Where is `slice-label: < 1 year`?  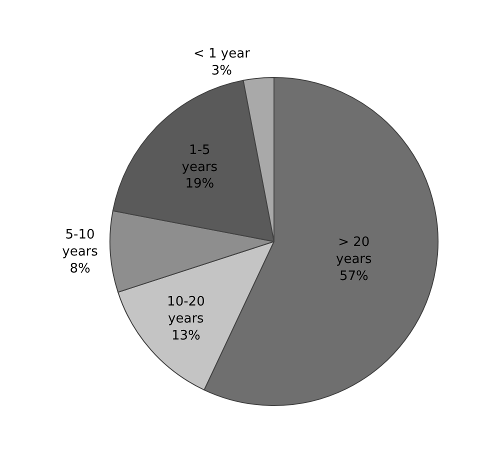
slice-label: < 1 year is located at coordinates (222, 54).